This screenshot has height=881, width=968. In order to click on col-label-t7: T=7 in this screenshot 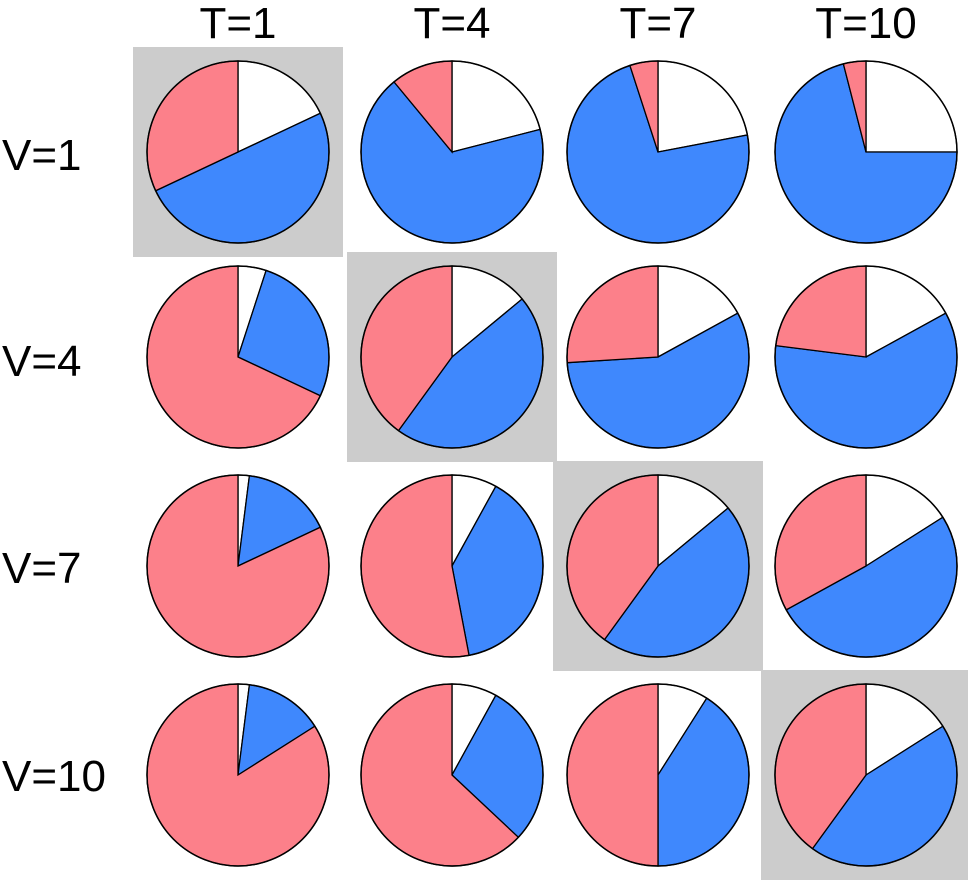, I will do `click(657, 24)`.